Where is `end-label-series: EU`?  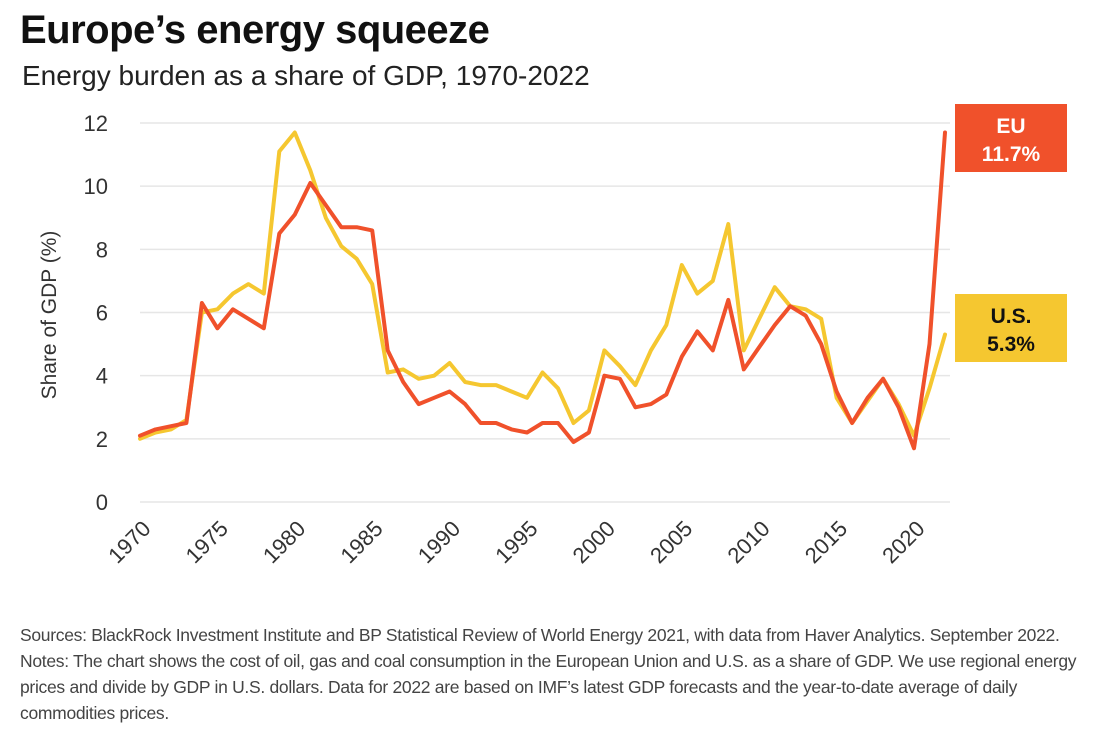 end-label-series: EU is located at coordinates (1010, 126).